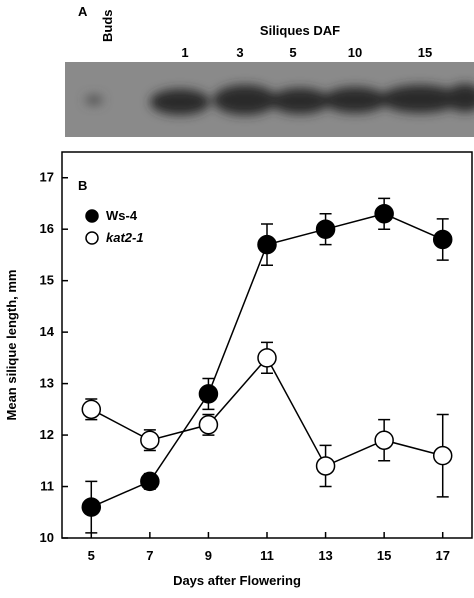 The height and width of the screenshot is (598, 474). What do you see at coordinates (184, 52) in the screenshot?
I see `lane-label: 1` at bounding box center [184, 52].